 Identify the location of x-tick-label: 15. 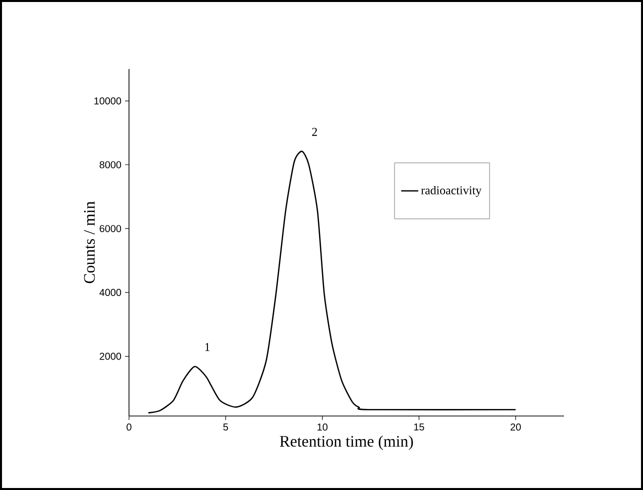
(419, 427).